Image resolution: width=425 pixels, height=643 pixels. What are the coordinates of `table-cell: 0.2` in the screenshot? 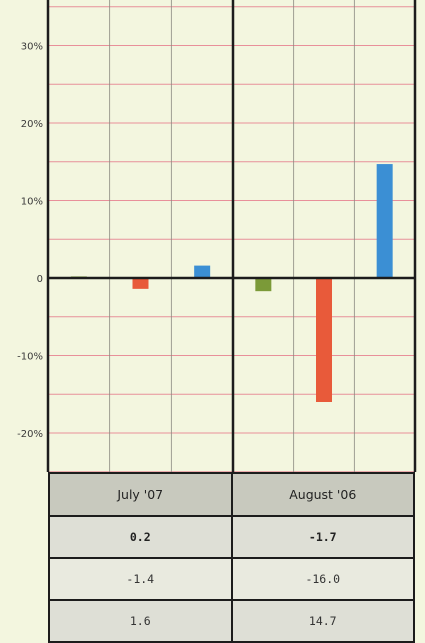 It's located at (140, 537).